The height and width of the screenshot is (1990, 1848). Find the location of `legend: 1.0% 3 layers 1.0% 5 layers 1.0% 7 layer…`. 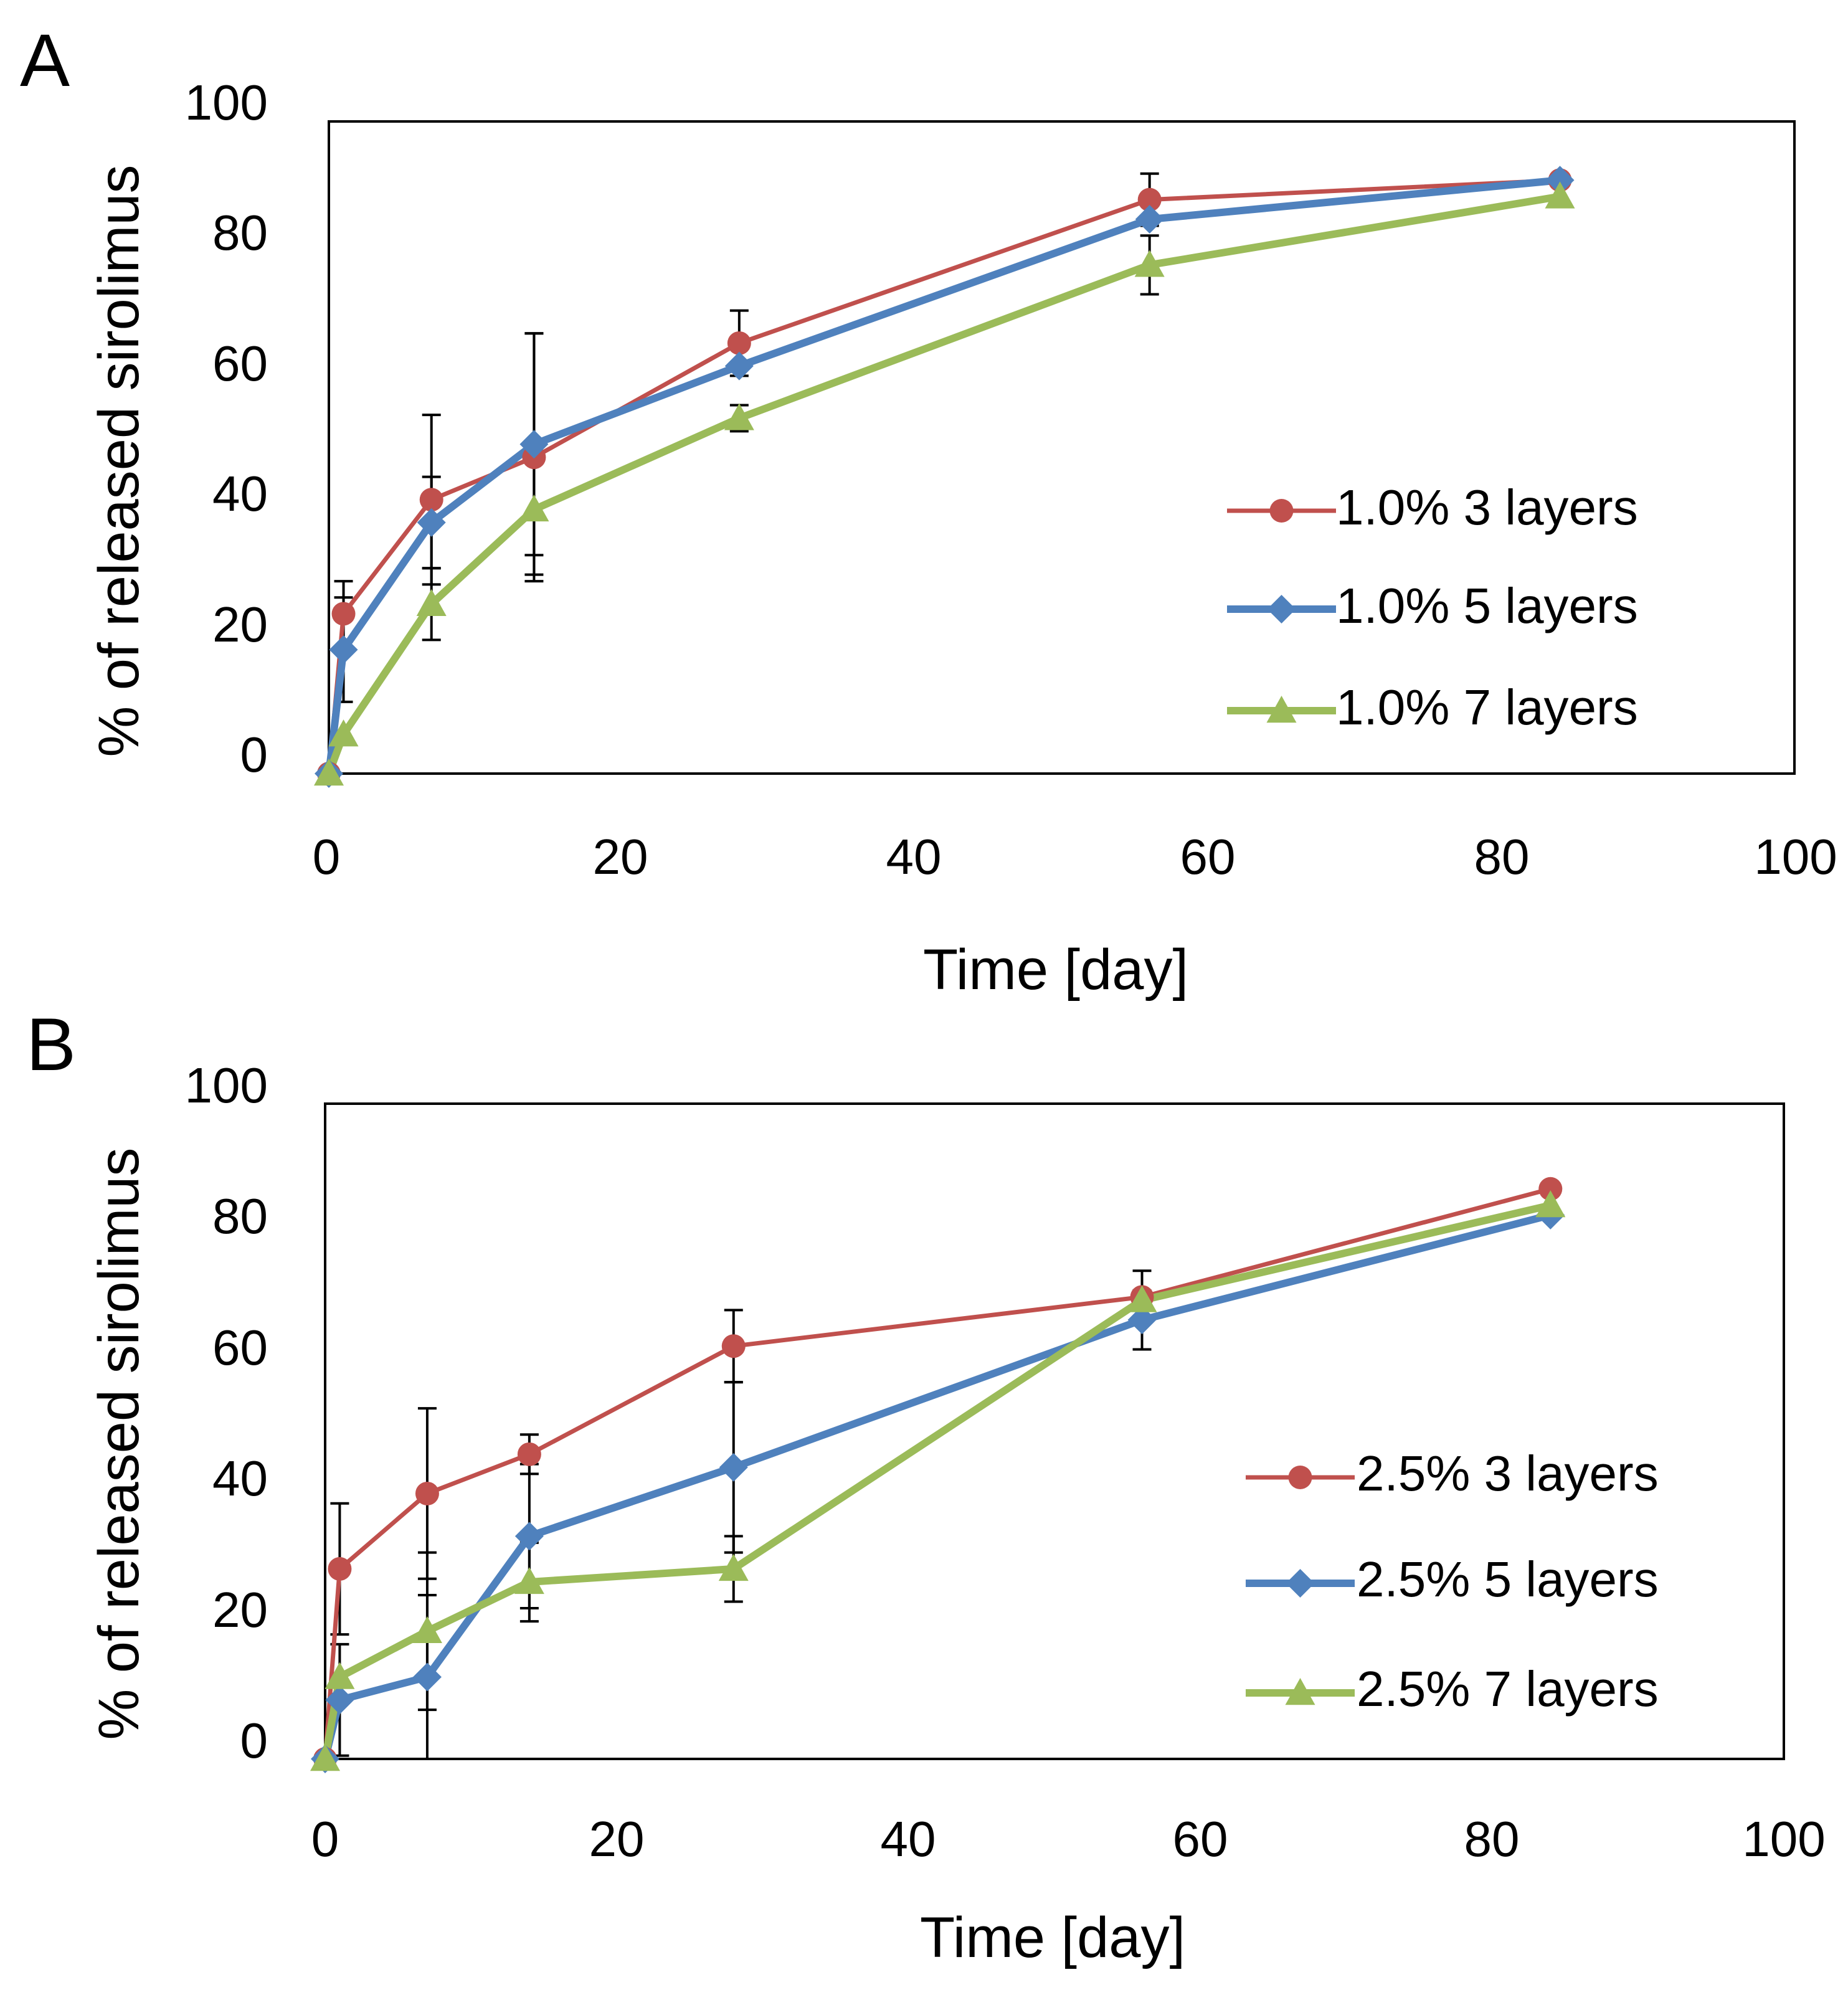

legend: 1.0% 3 layers 1.0% 5 layers 1.0% 7 layer… is located at coordinates (1432, 607).